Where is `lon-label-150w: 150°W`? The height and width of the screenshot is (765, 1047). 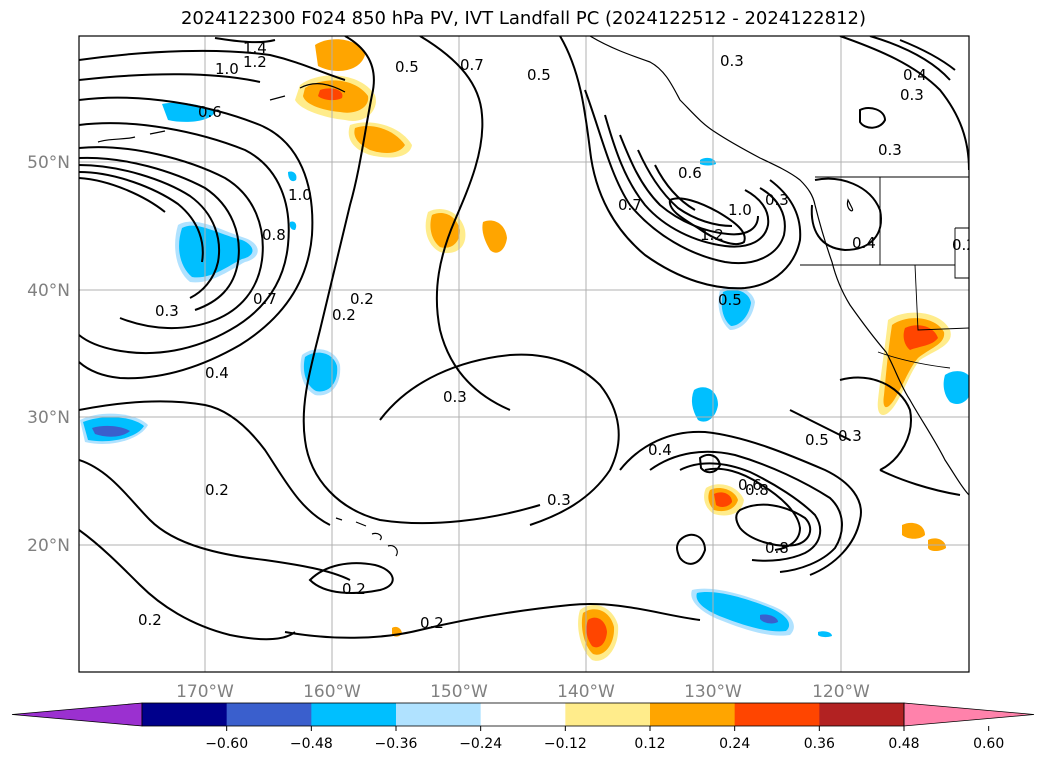 lon-label-150w: 150°W is located at coordinates (459, 692).